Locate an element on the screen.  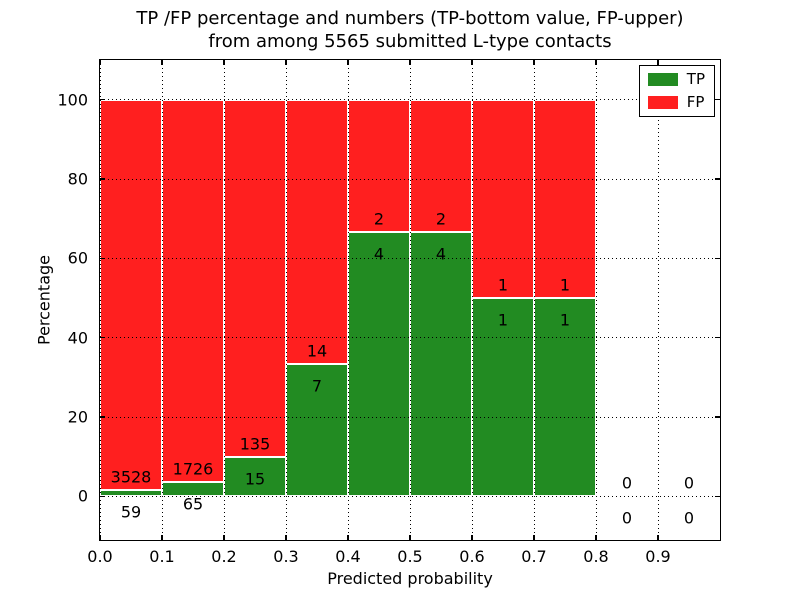
y-tick-label: 80 is located at coordinates (77, 179).